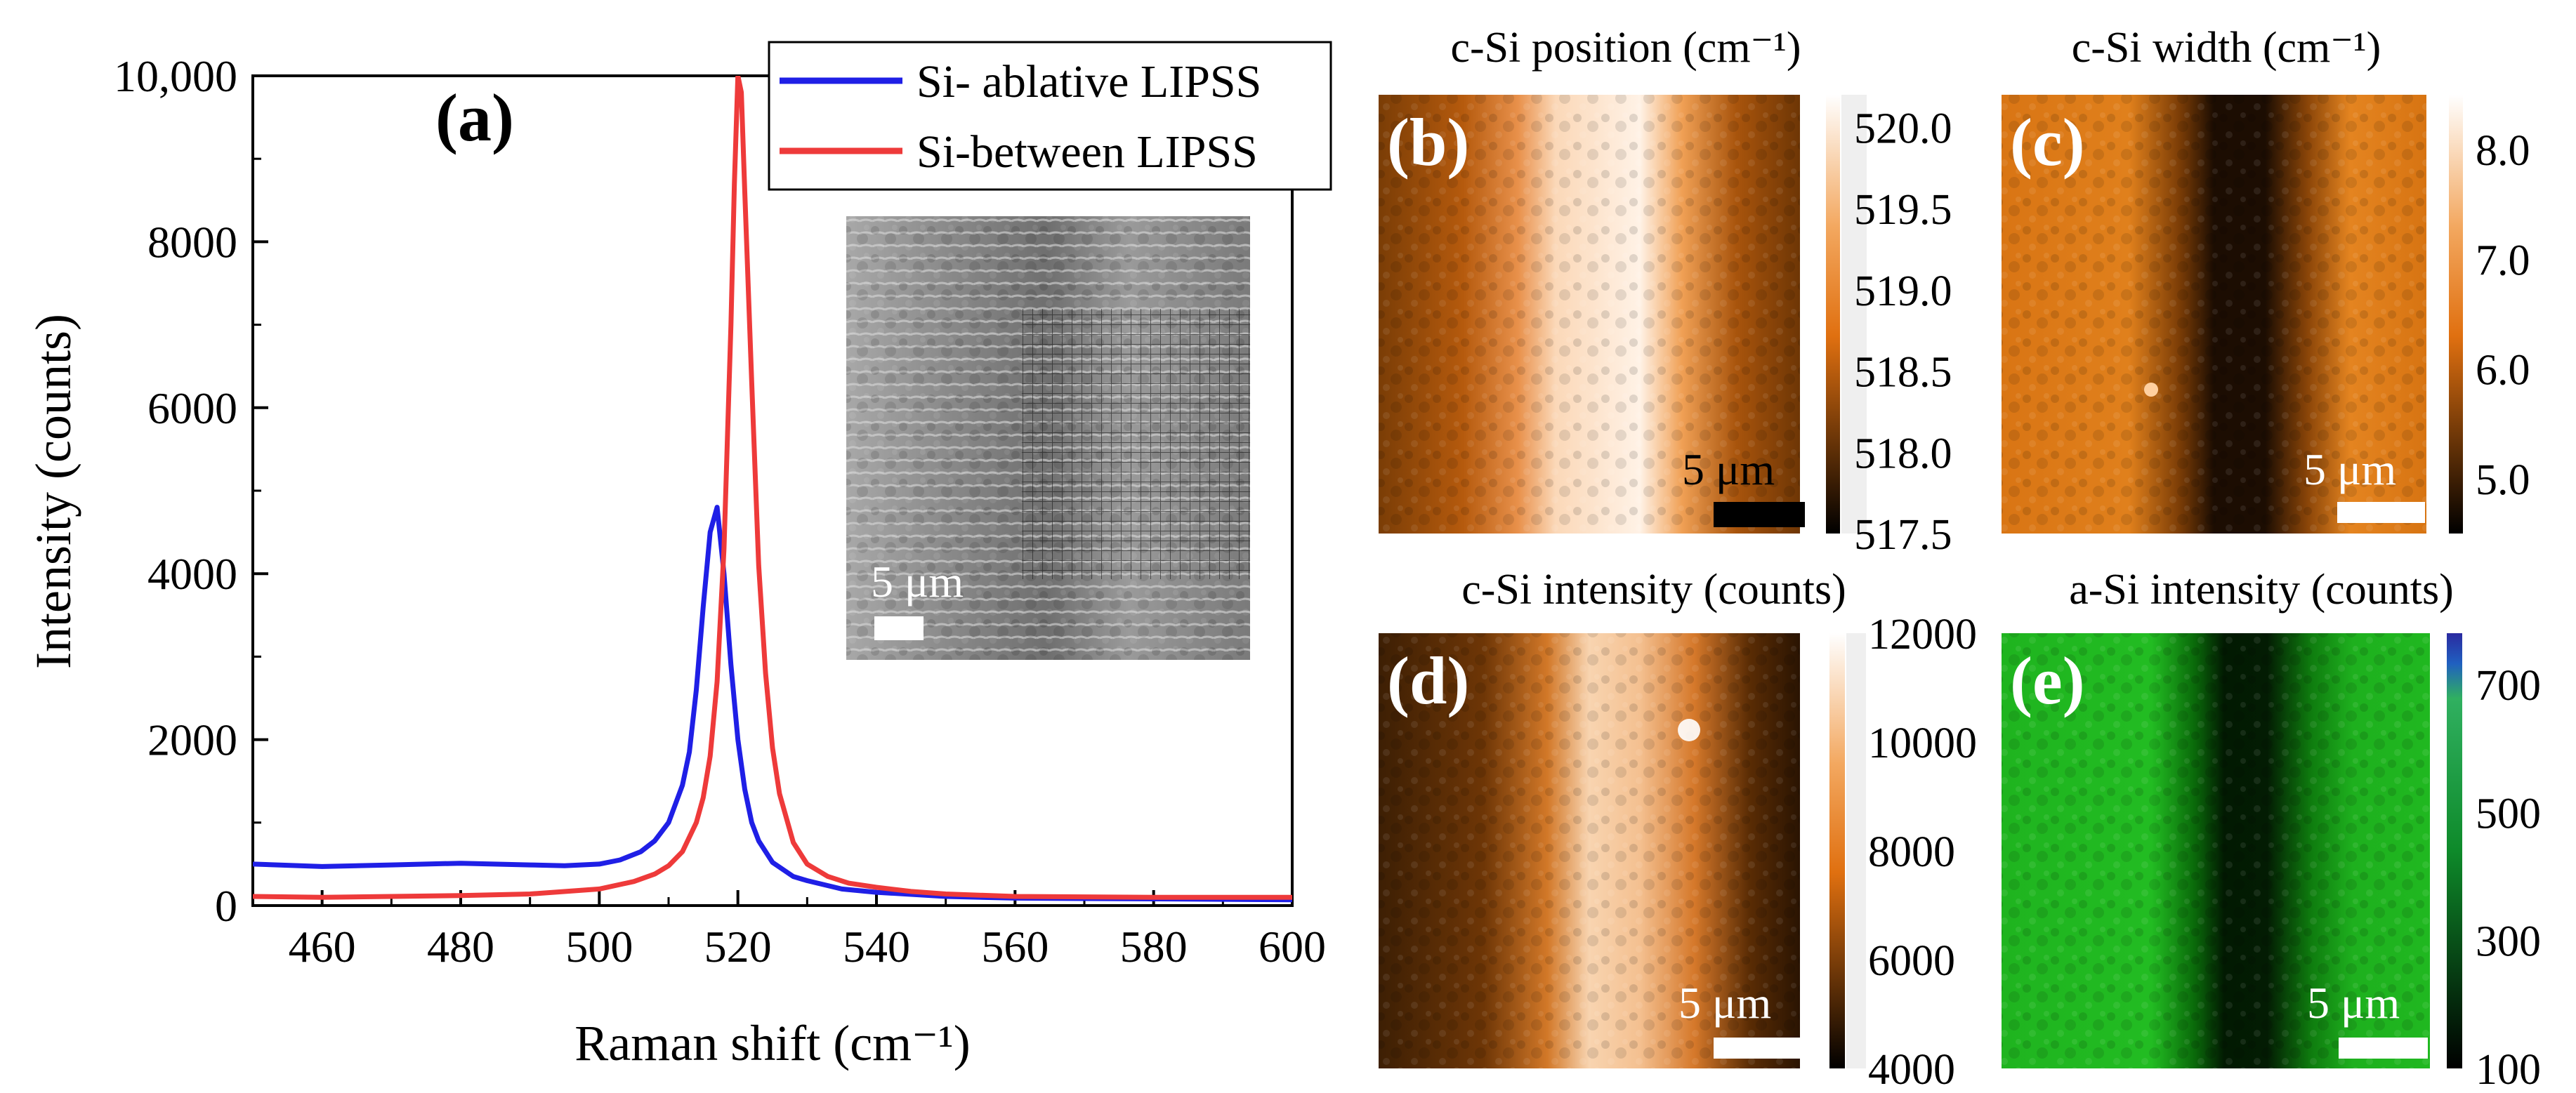 This screenshot has height=1093, width=2576. I want to click on bright-spot-d, so click(1689, 730).